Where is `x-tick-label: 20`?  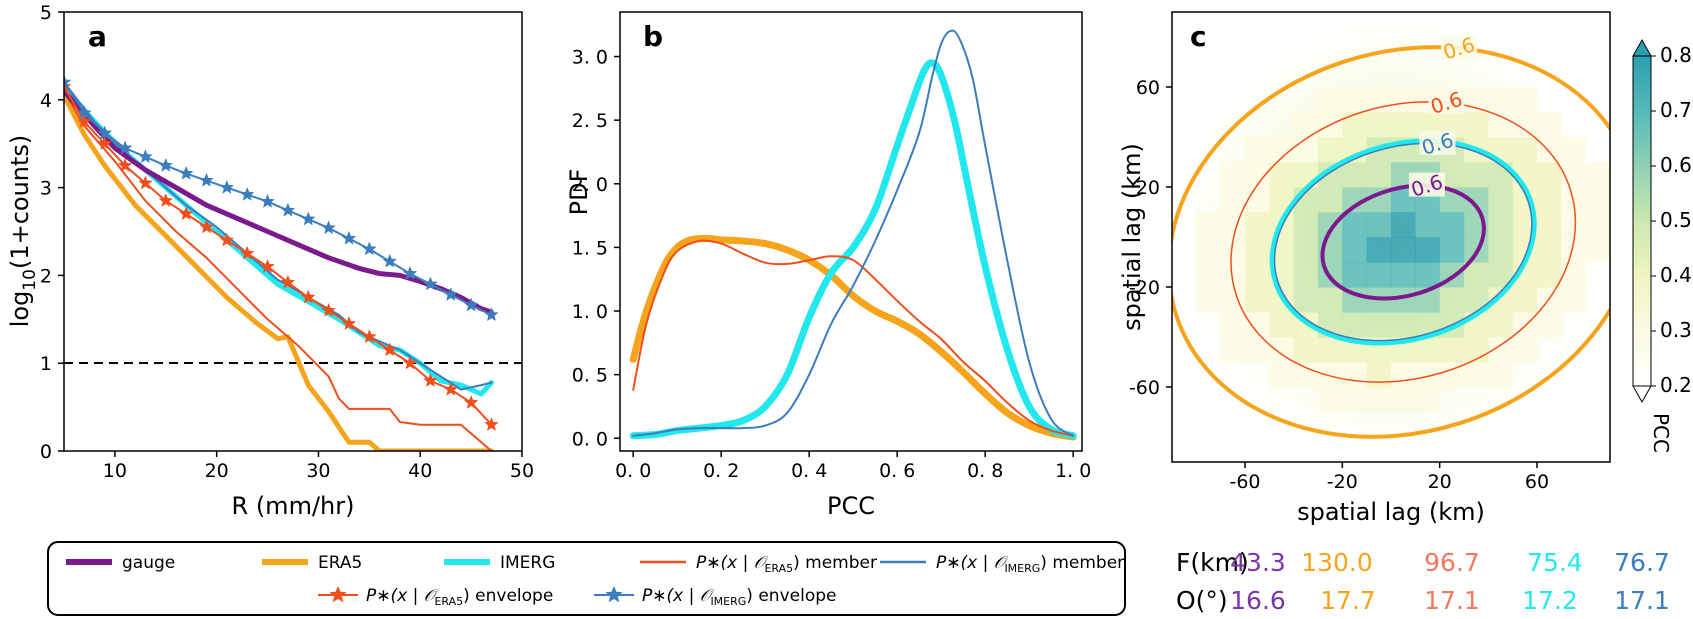 x-tick-label: 20 is located at coordinates (217, 471).